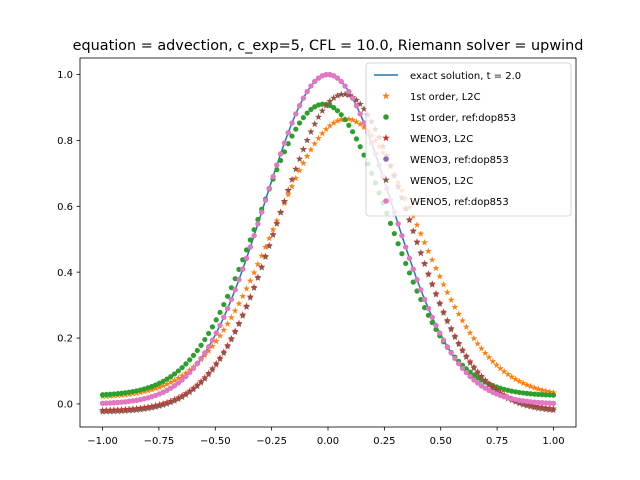 The height and width of the screenshot is (480, 640). Describe the element at coordinates (65, 339) in the screenshot. I see `y-tick-label: 0.2` at that location.